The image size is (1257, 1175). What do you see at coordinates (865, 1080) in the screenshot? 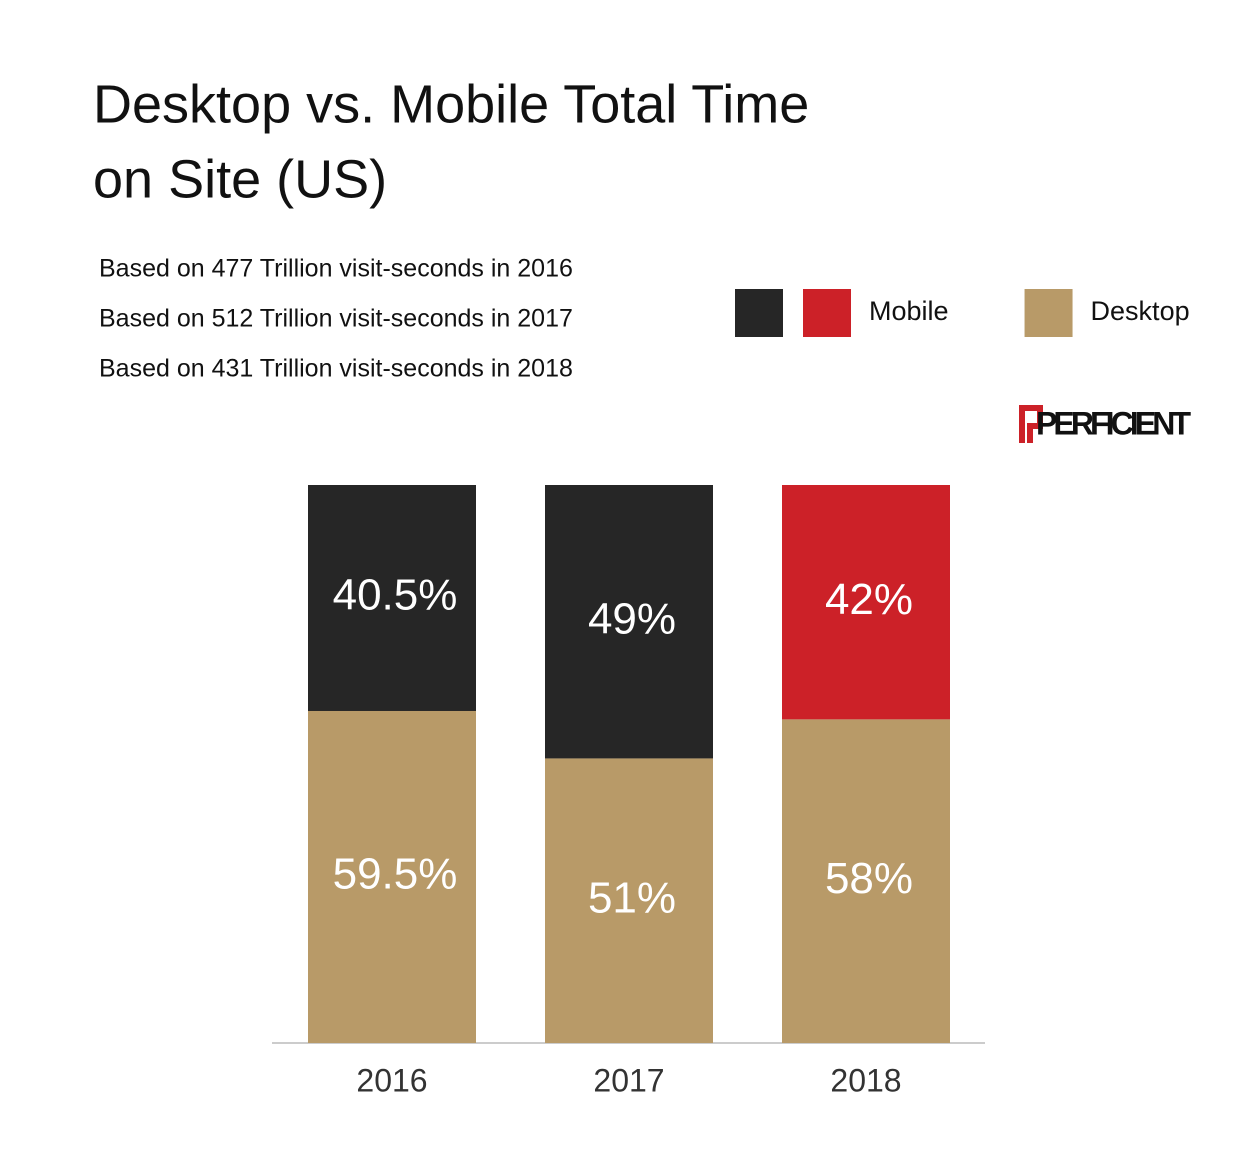
I see `x-tick-label: 2018` at bounding box center [865, 1080].